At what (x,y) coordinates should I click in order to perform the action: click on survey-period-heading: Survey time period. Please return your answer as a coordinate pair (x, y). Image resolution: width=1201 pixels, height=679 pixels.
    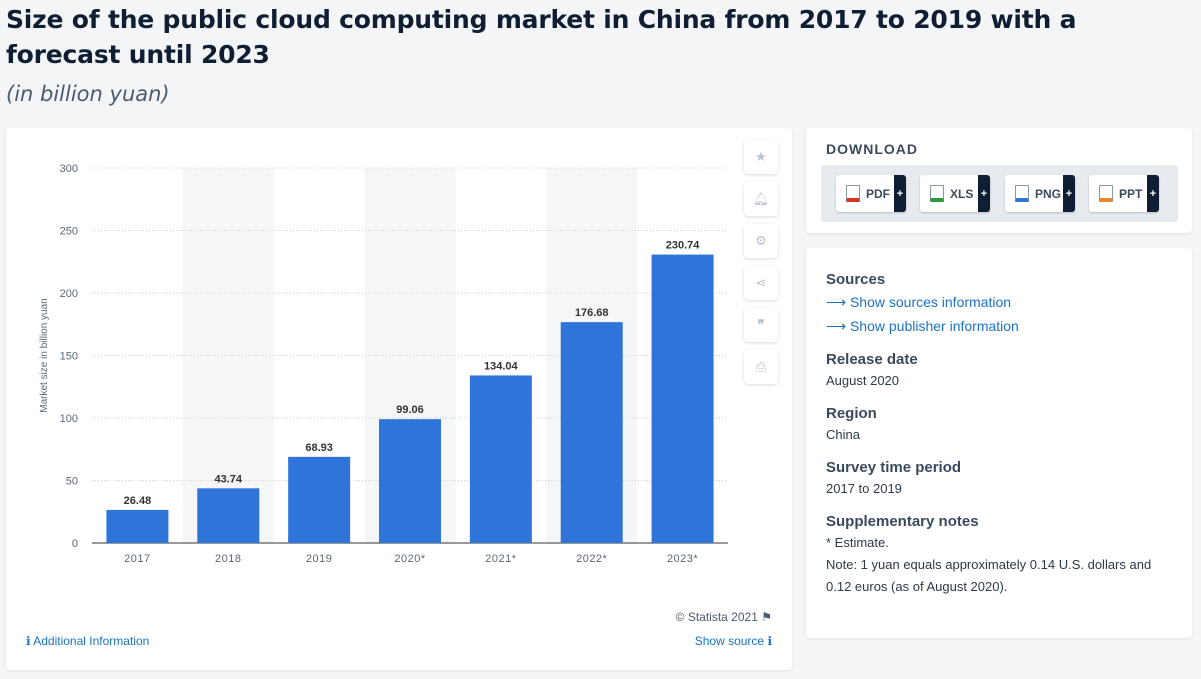
    Looking at the image, I should click on (894, 467).